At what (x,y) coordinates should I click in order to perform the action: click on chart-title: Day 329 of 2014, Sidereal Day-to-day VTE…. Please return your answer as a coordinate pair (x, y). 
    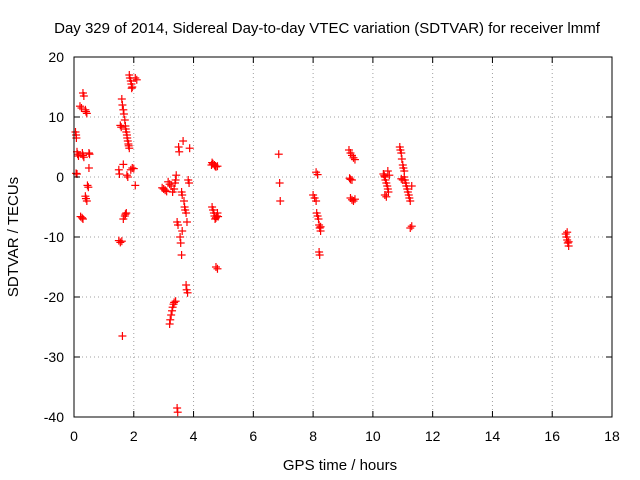
    Looking at the image, I should click on (327, 28).